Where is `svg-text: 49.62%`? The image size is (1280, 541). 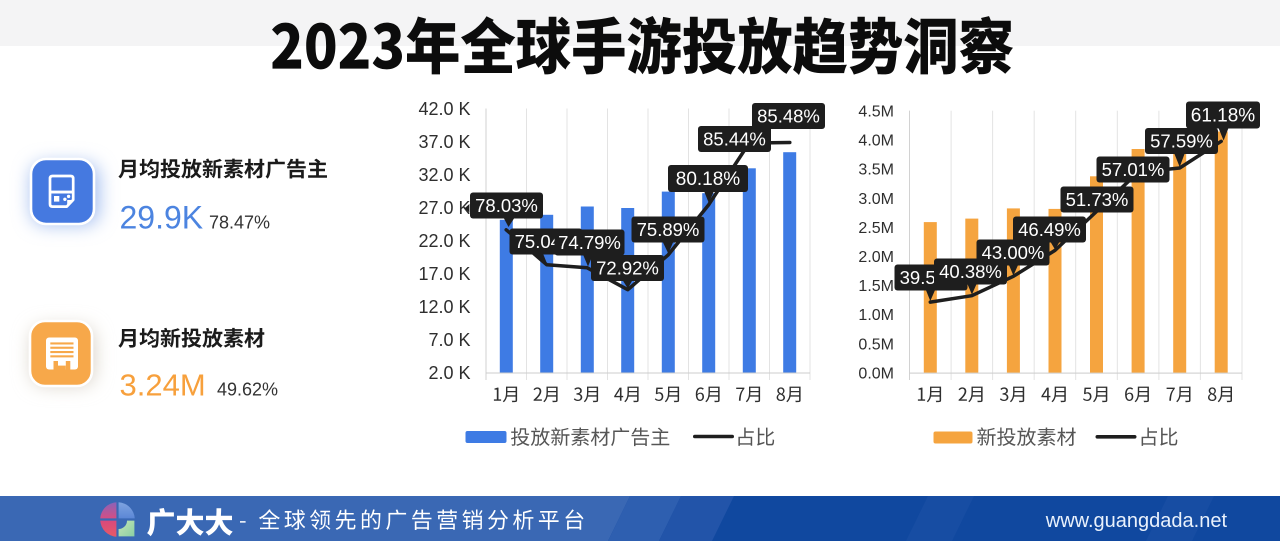
svg-text: 49.62% is located at coordinates (247, 389).